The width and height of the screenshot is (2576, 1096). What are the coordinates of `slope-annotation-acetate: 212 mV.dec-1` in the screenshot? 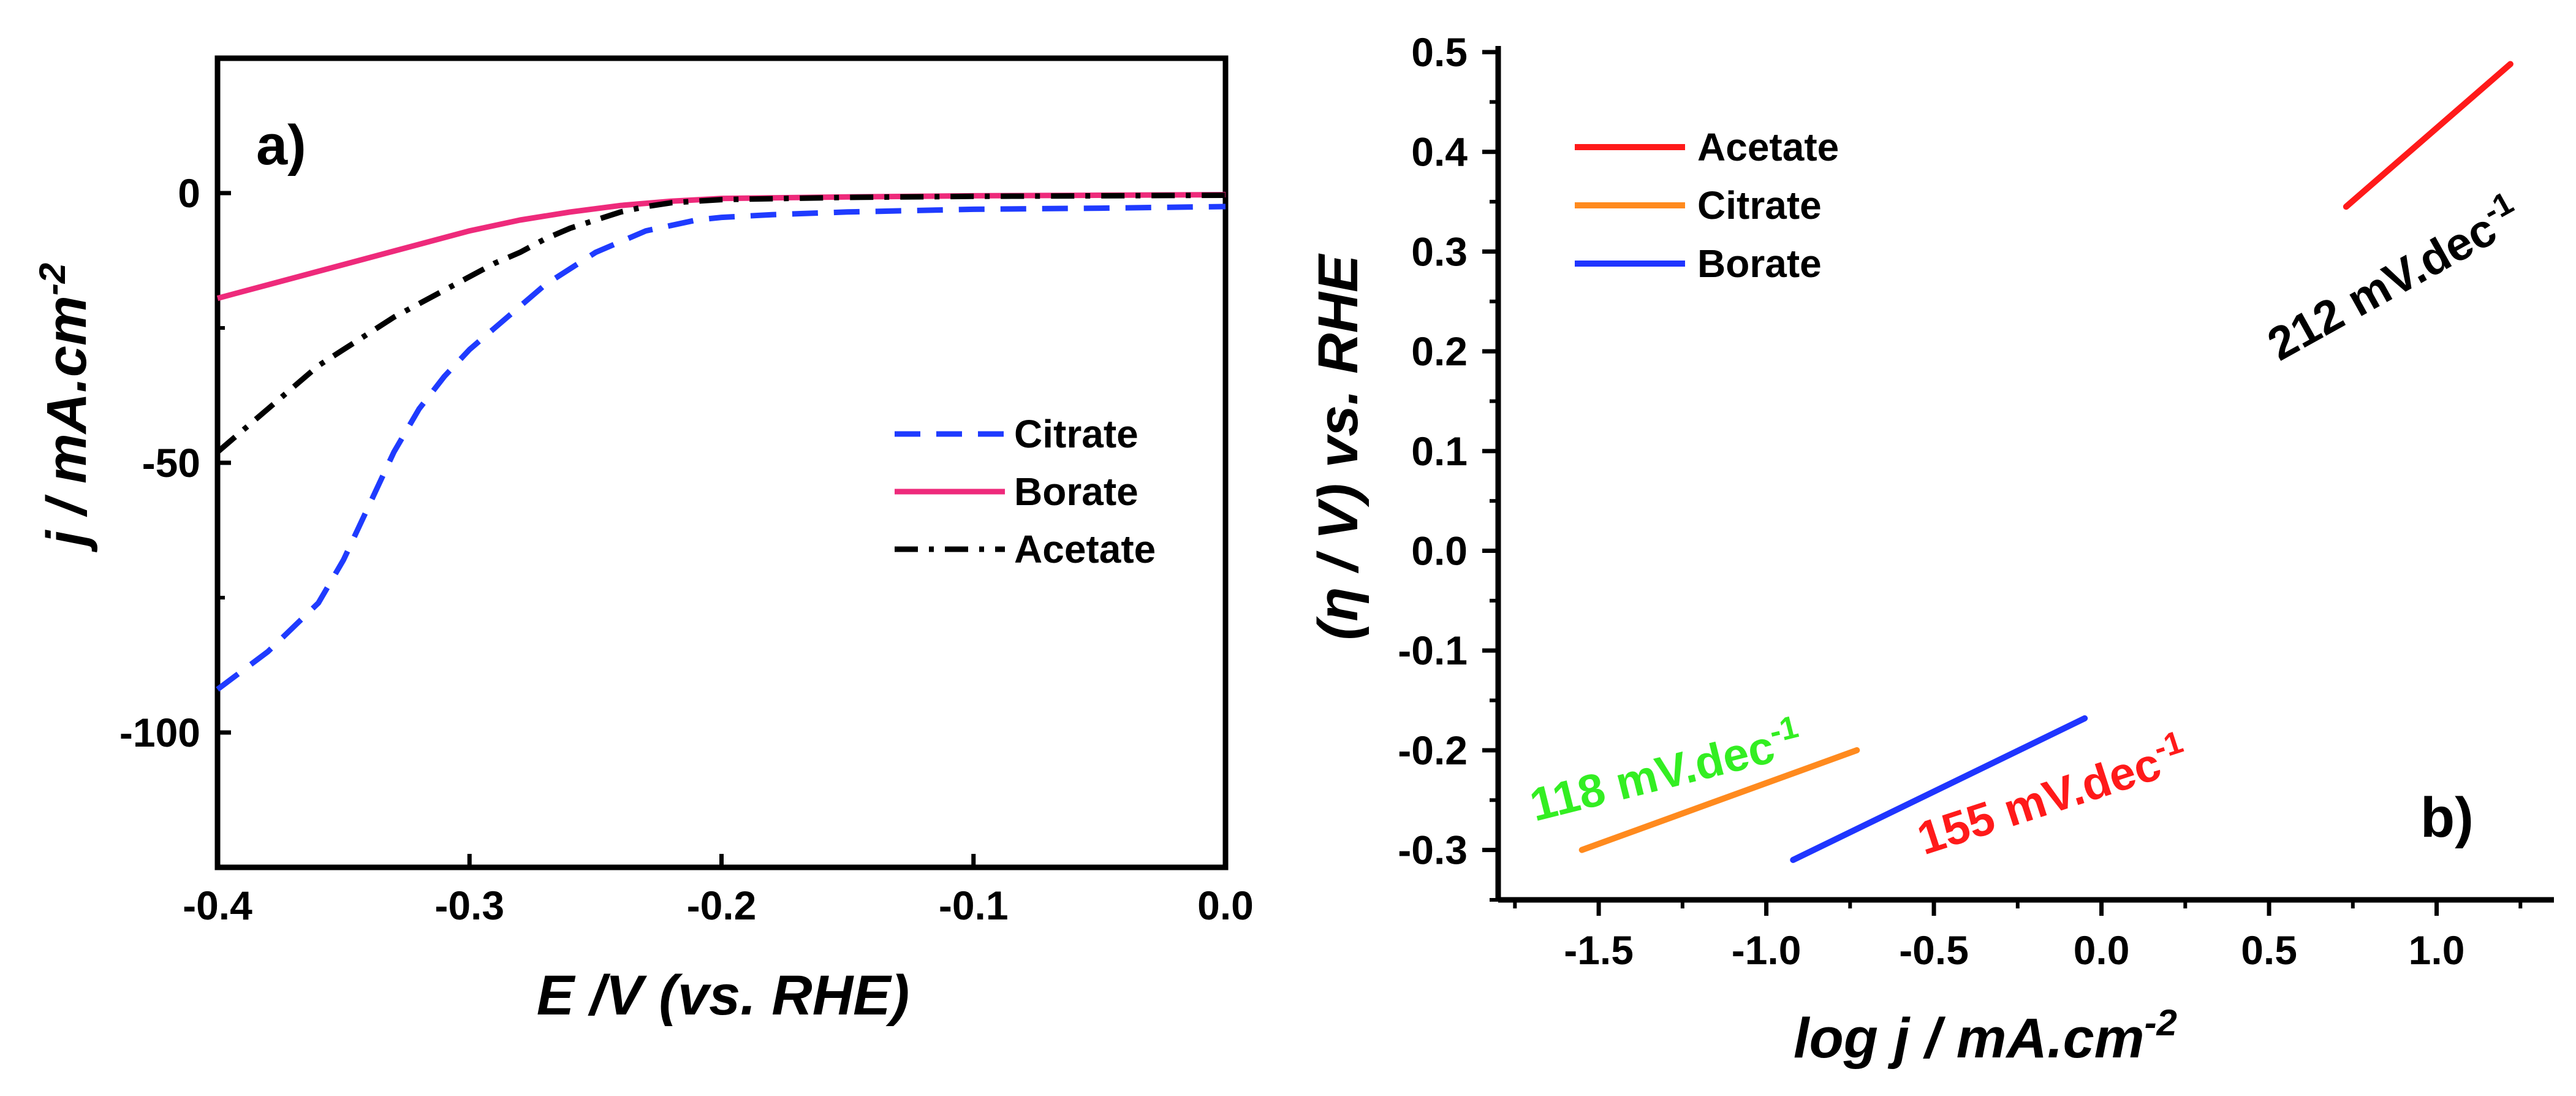 It's located at (2393, 278).